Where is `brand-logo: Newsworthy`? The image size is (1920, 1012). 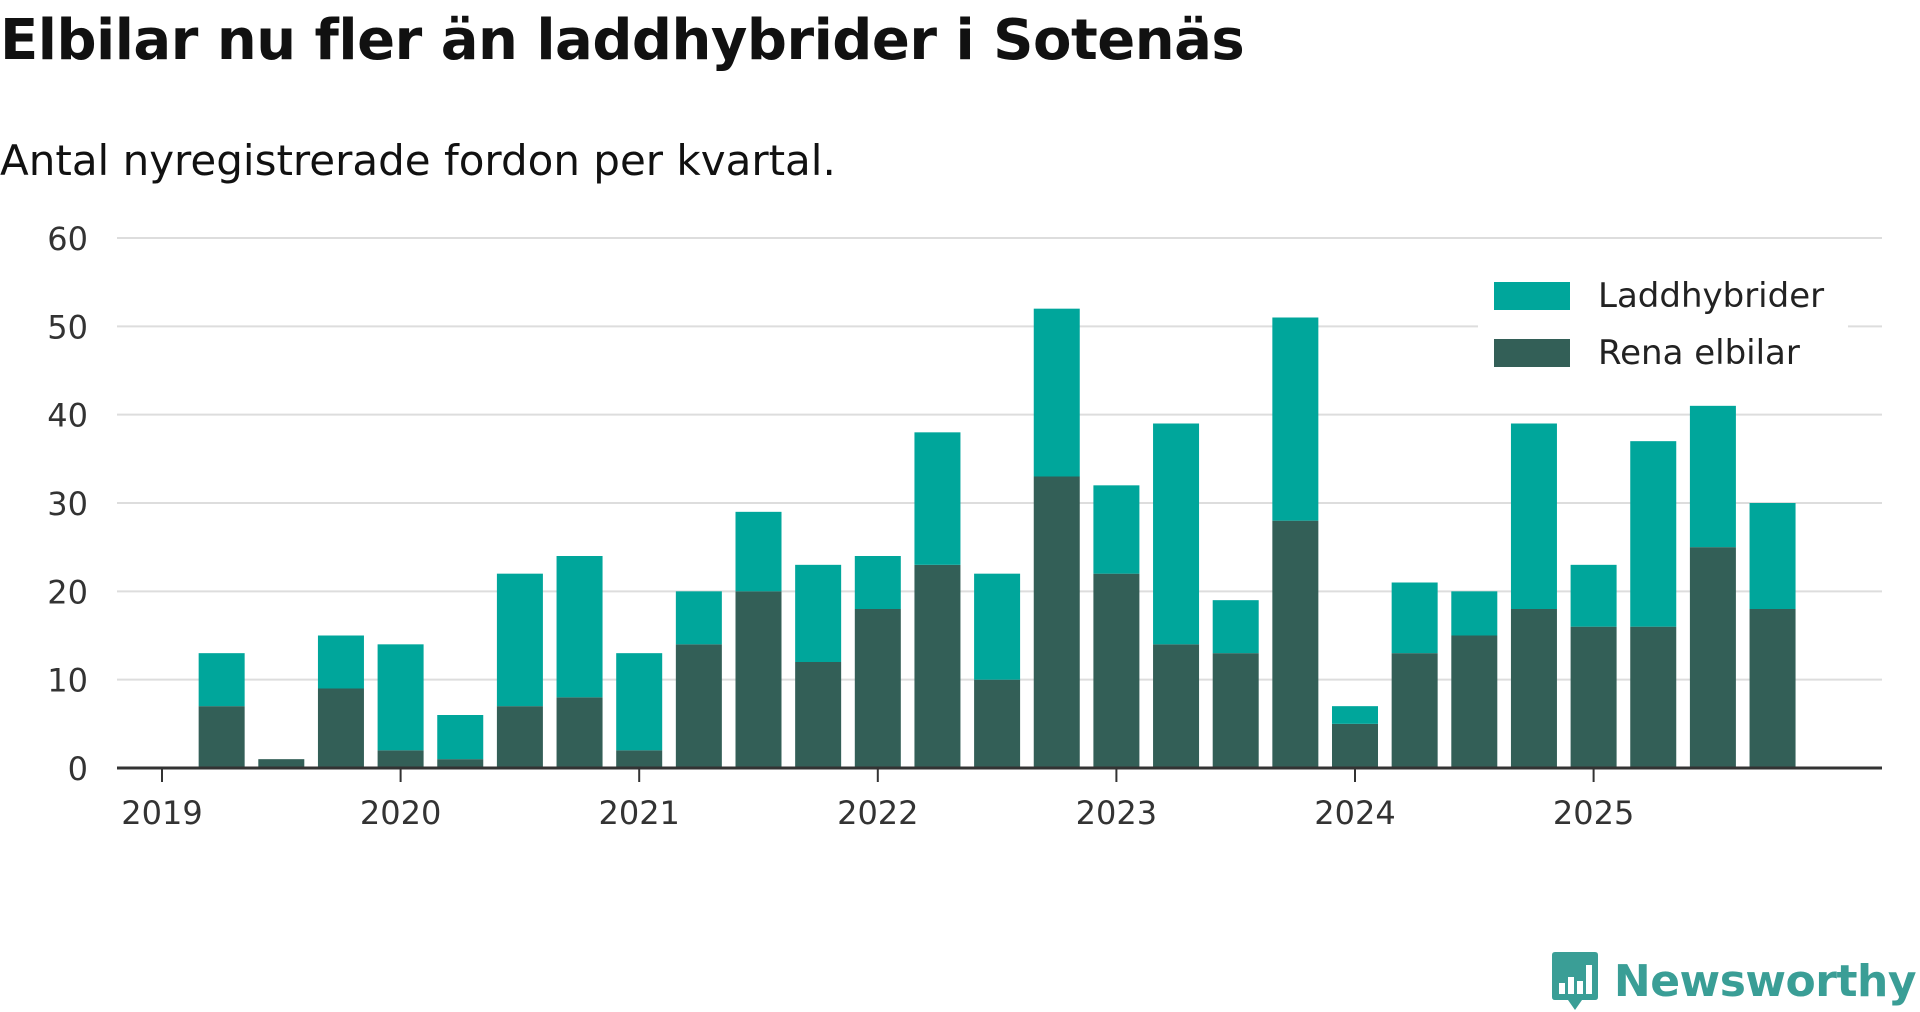 brand-logo: Newsworthy is located at coordinates (1733, 981).